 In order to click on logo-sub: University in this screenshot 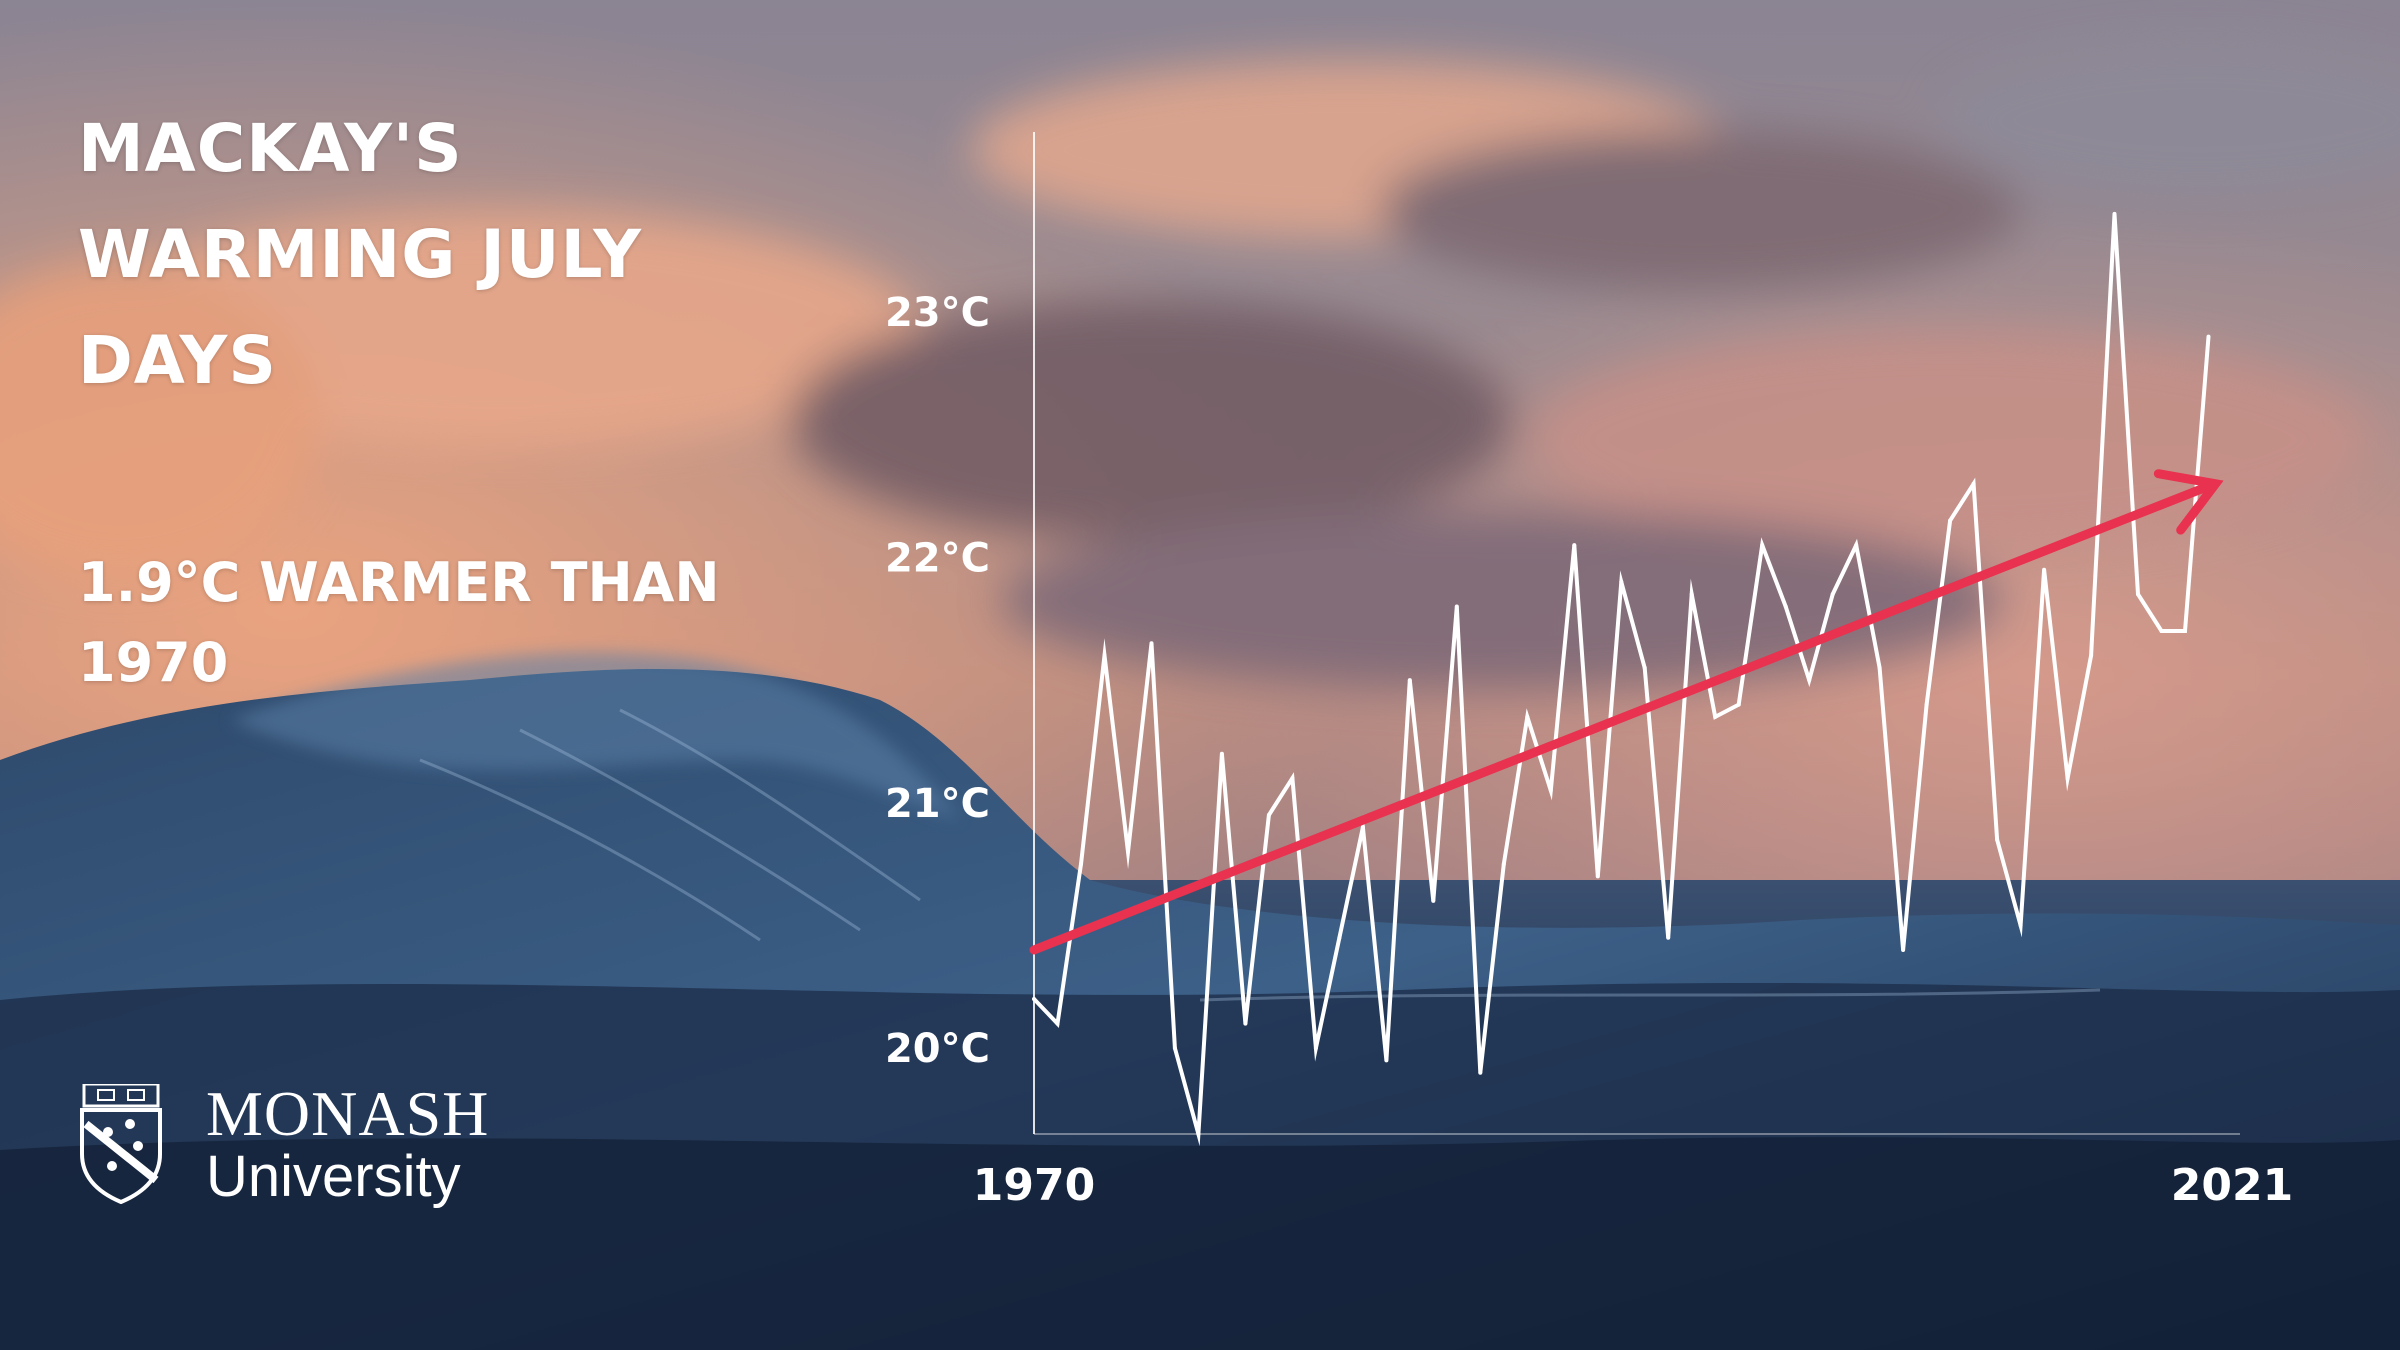, I will do `click(333, 1176)`.